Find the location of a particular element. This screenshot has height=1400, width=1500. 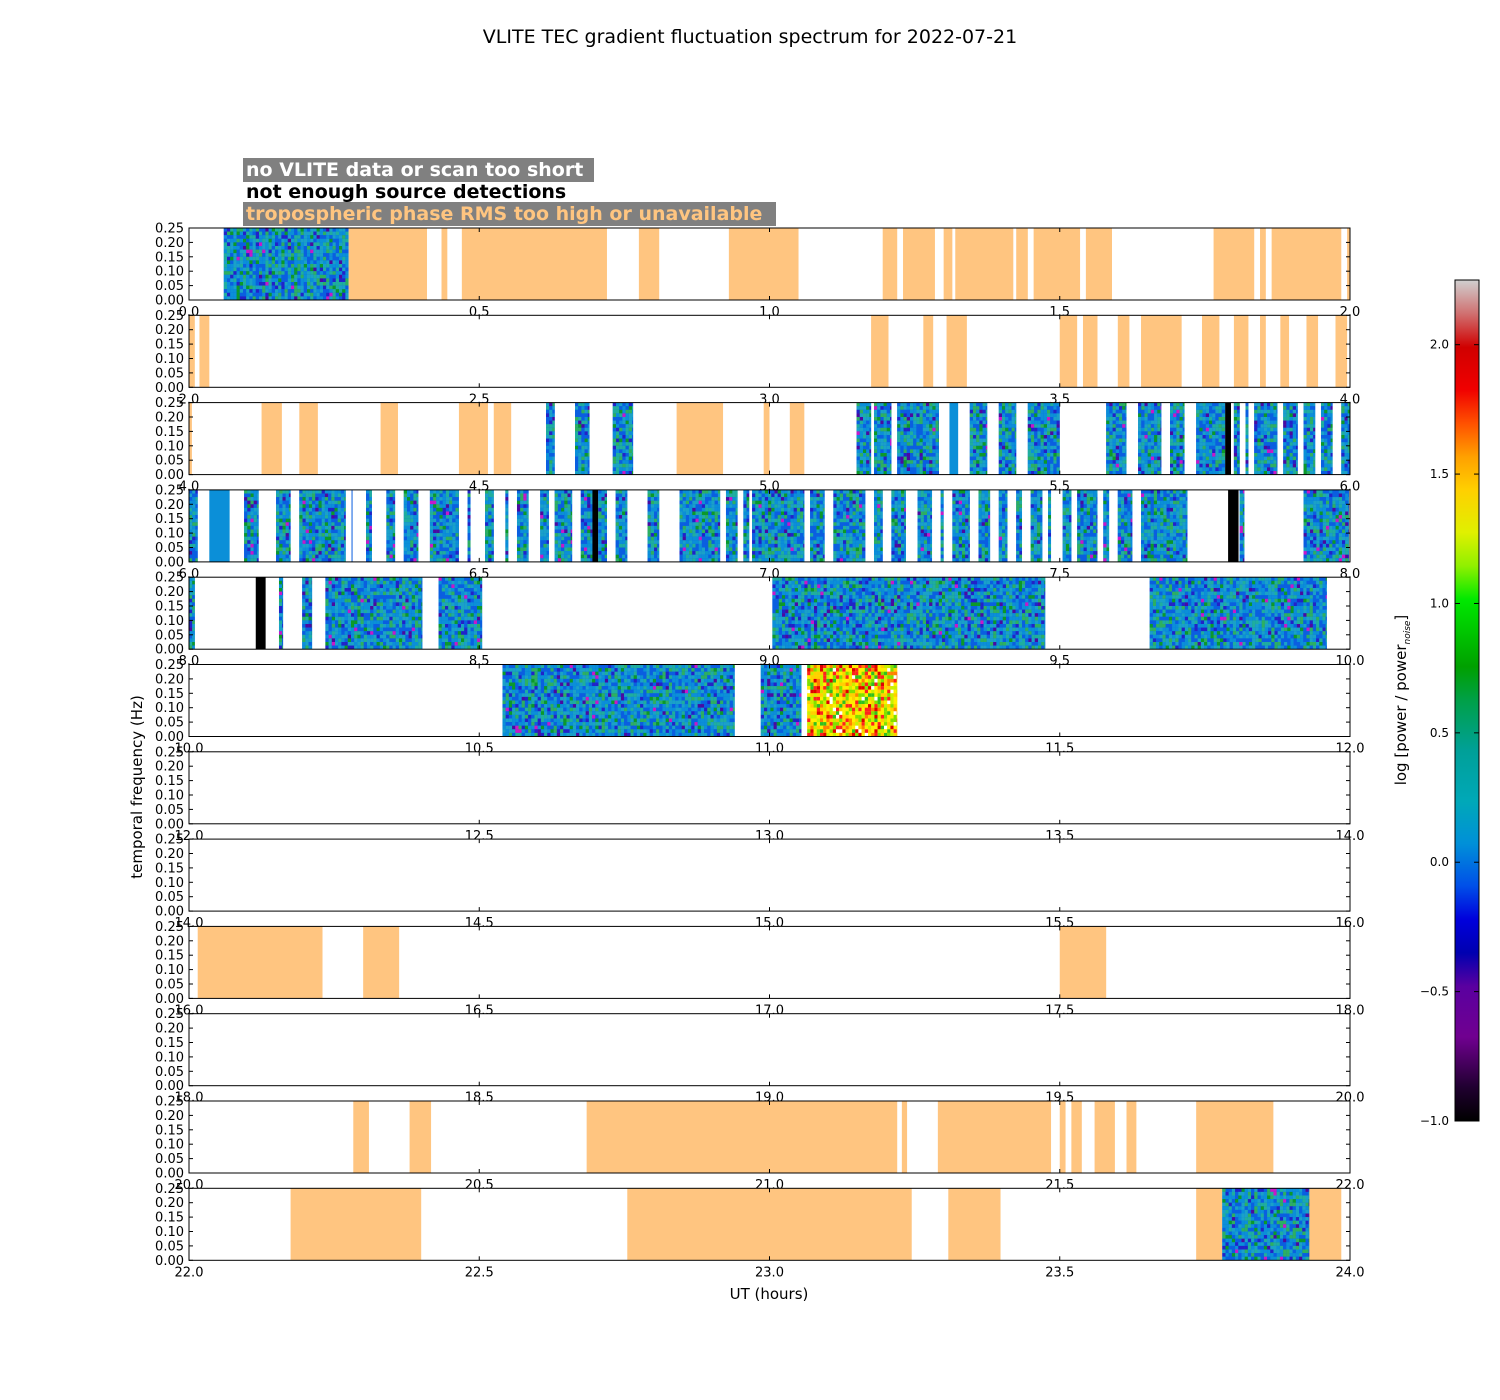

colorbar-tick-label: 2.0 is located at coordinates (1439, 345).